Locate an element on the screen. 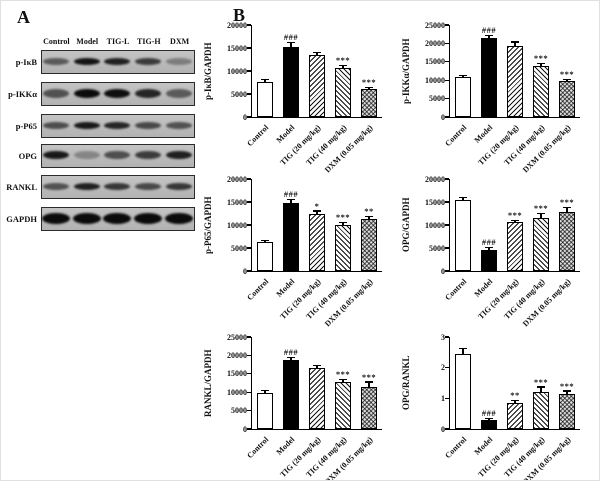  blot-row-label-p-p65: p-P65 is located at coordinates (26, 126).